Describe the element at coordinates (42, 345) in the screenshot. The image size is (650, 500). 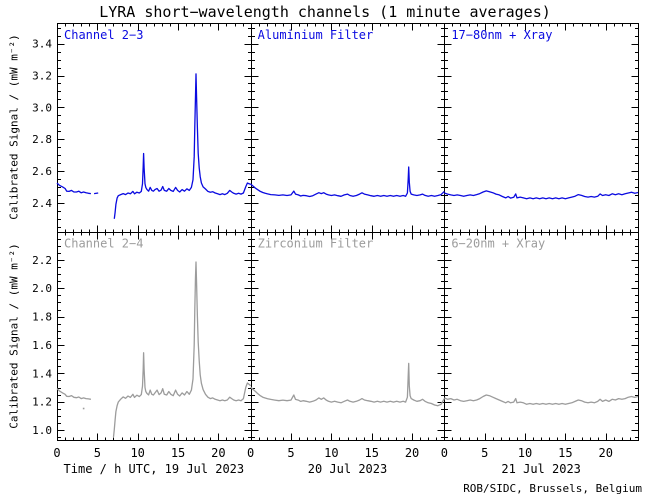
I see `y-tick-label: 1.6` at that location.